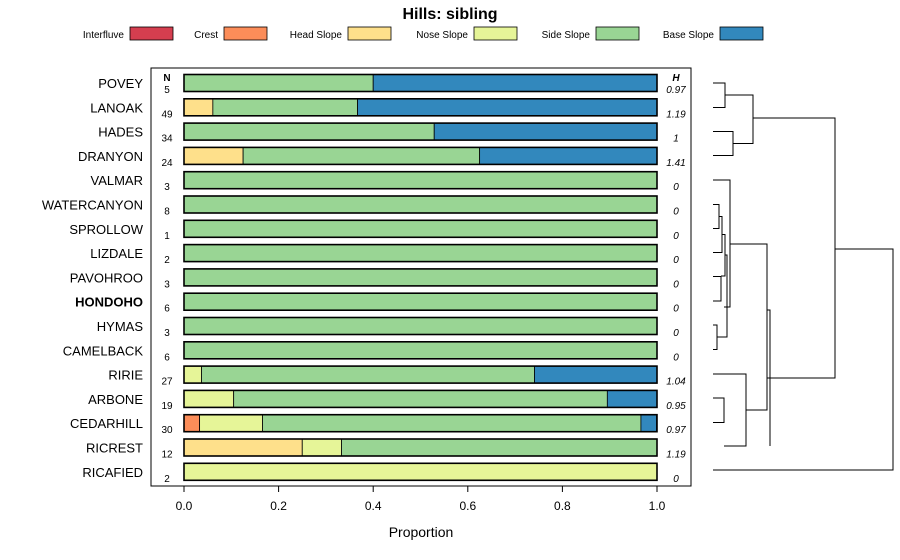  Describe the element at coordinates (657, 506) in the screenshot. I see `x-tick-label: 1.0` at that location.